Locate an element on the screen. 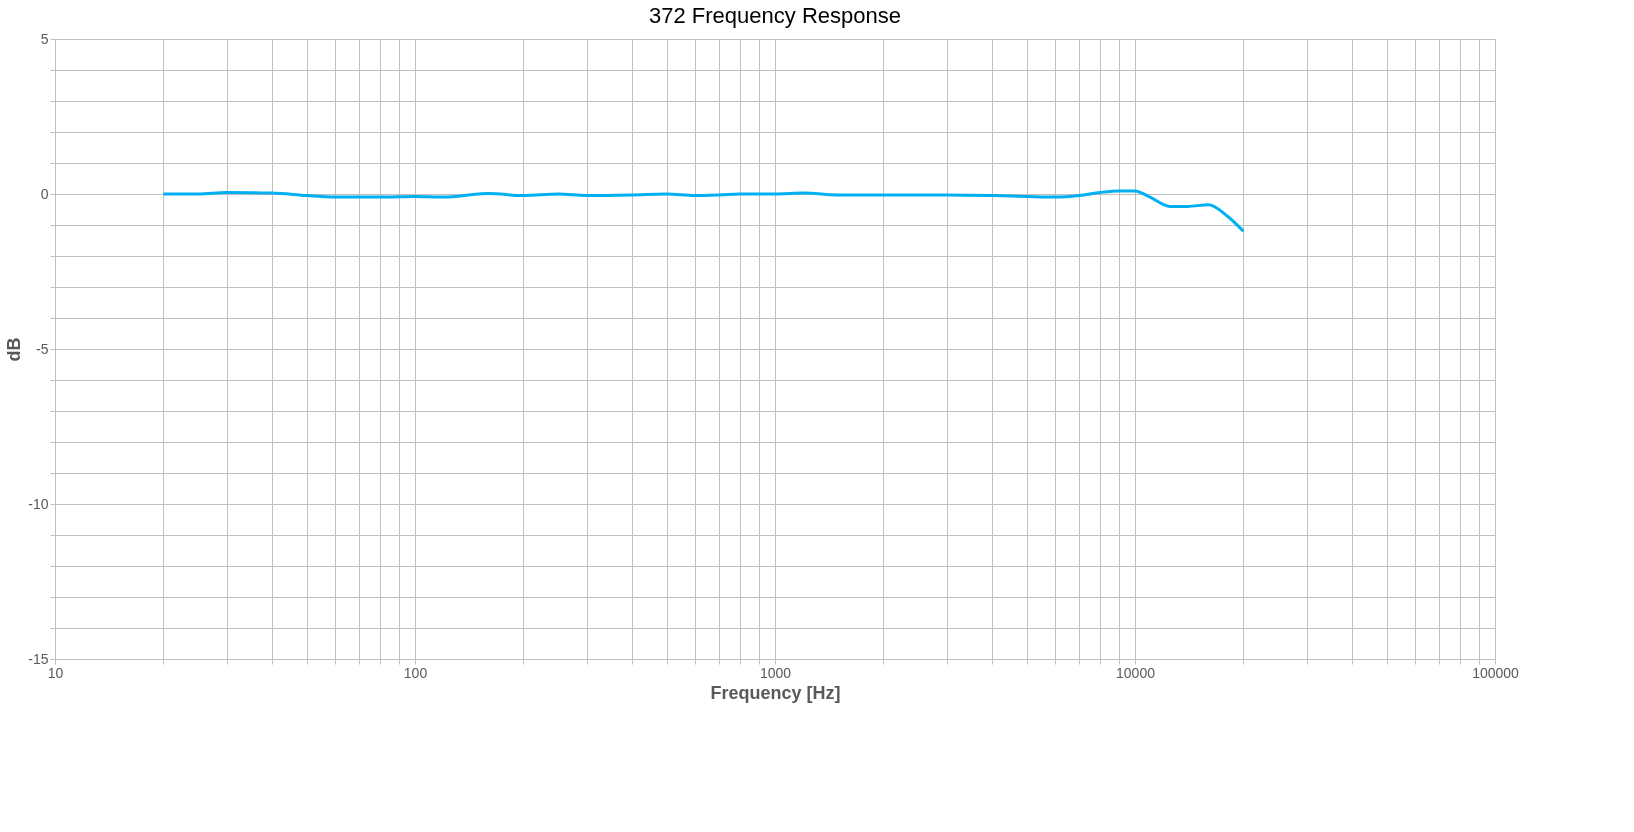 The width and height of the screenshot is (1634, 832). x-tick-label: 1000 is located at coordinates (775, 672).